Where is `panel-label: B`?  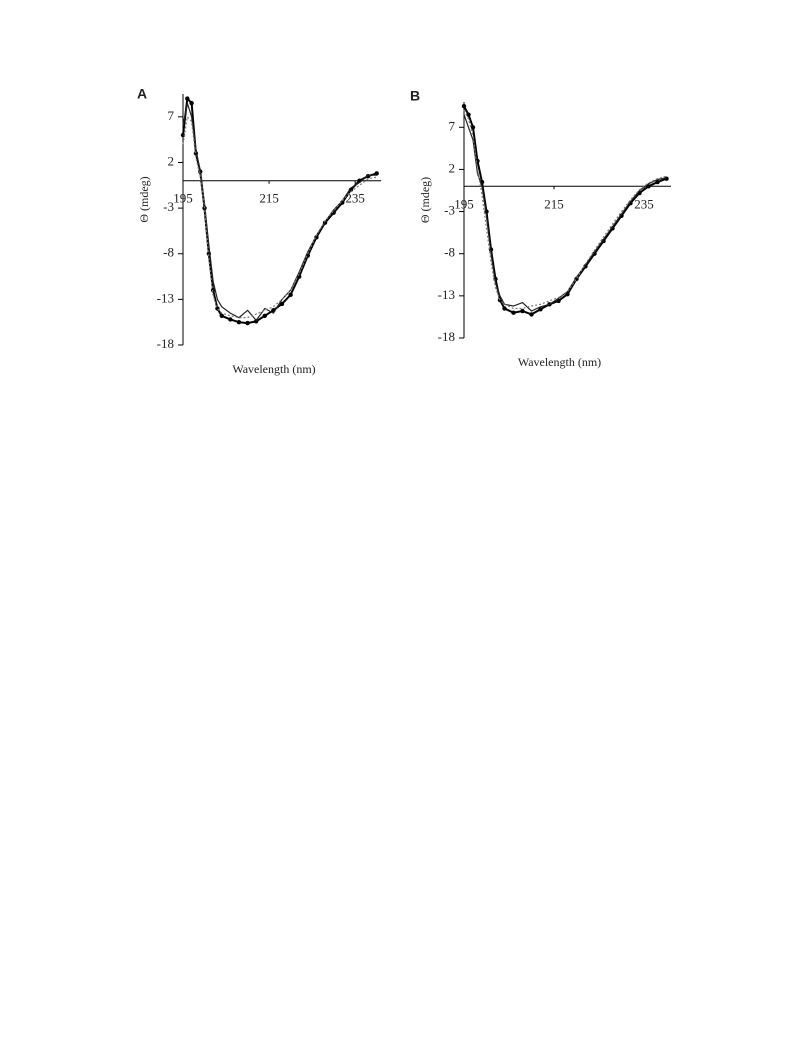 panel-label: B is located at coordinates (415, 96).